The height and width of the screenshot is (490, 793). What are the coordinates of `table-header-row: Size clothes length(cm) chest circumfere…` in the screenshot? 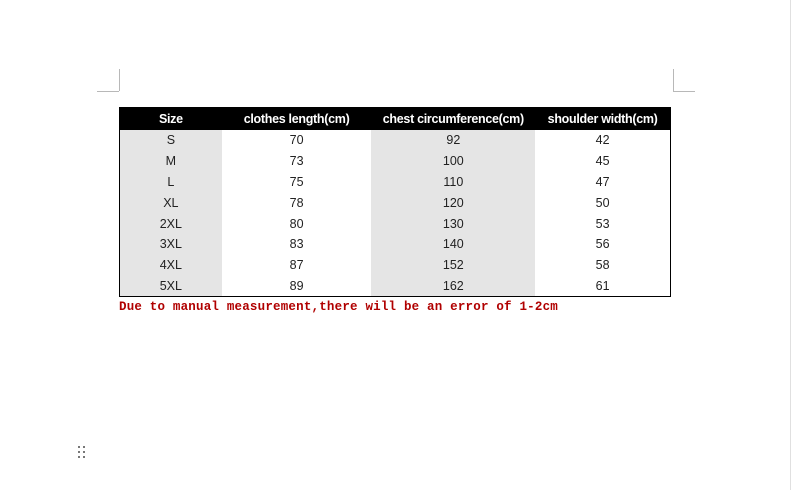 It's located at (395, 118).